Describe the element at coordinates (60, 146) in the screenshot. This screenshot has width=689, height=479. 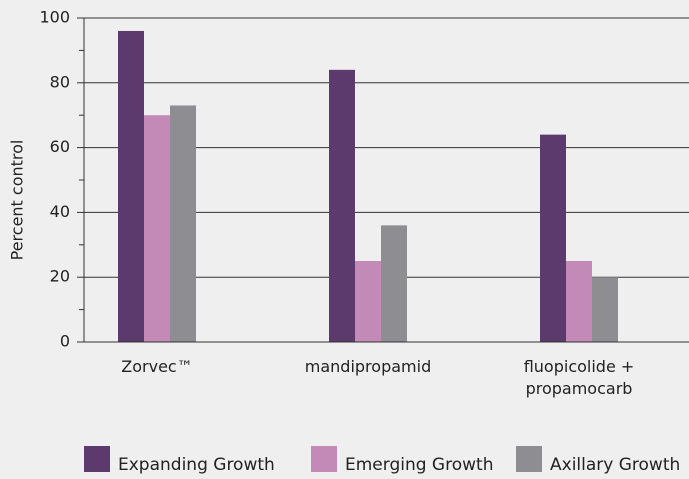
I see `y-tick-label: 60` at that location.